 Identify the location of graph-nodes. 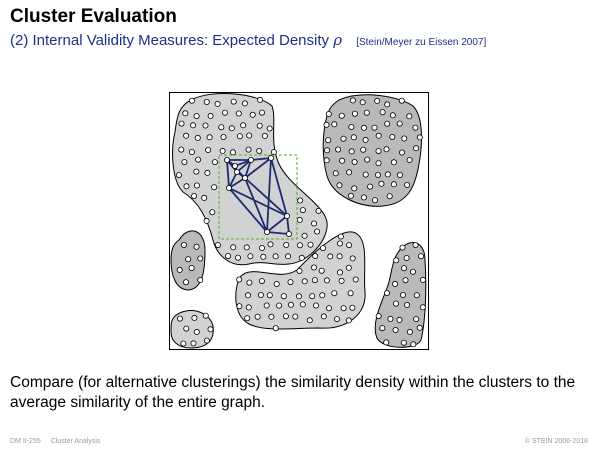
(258, 196).